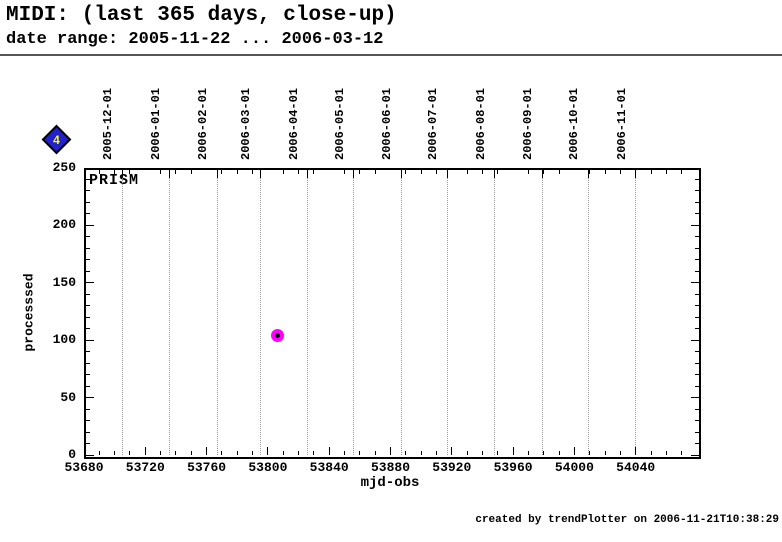  Describe the element at coordinates (64, 225) in the screenshot. I see `y-tick-label: 200` at that location.